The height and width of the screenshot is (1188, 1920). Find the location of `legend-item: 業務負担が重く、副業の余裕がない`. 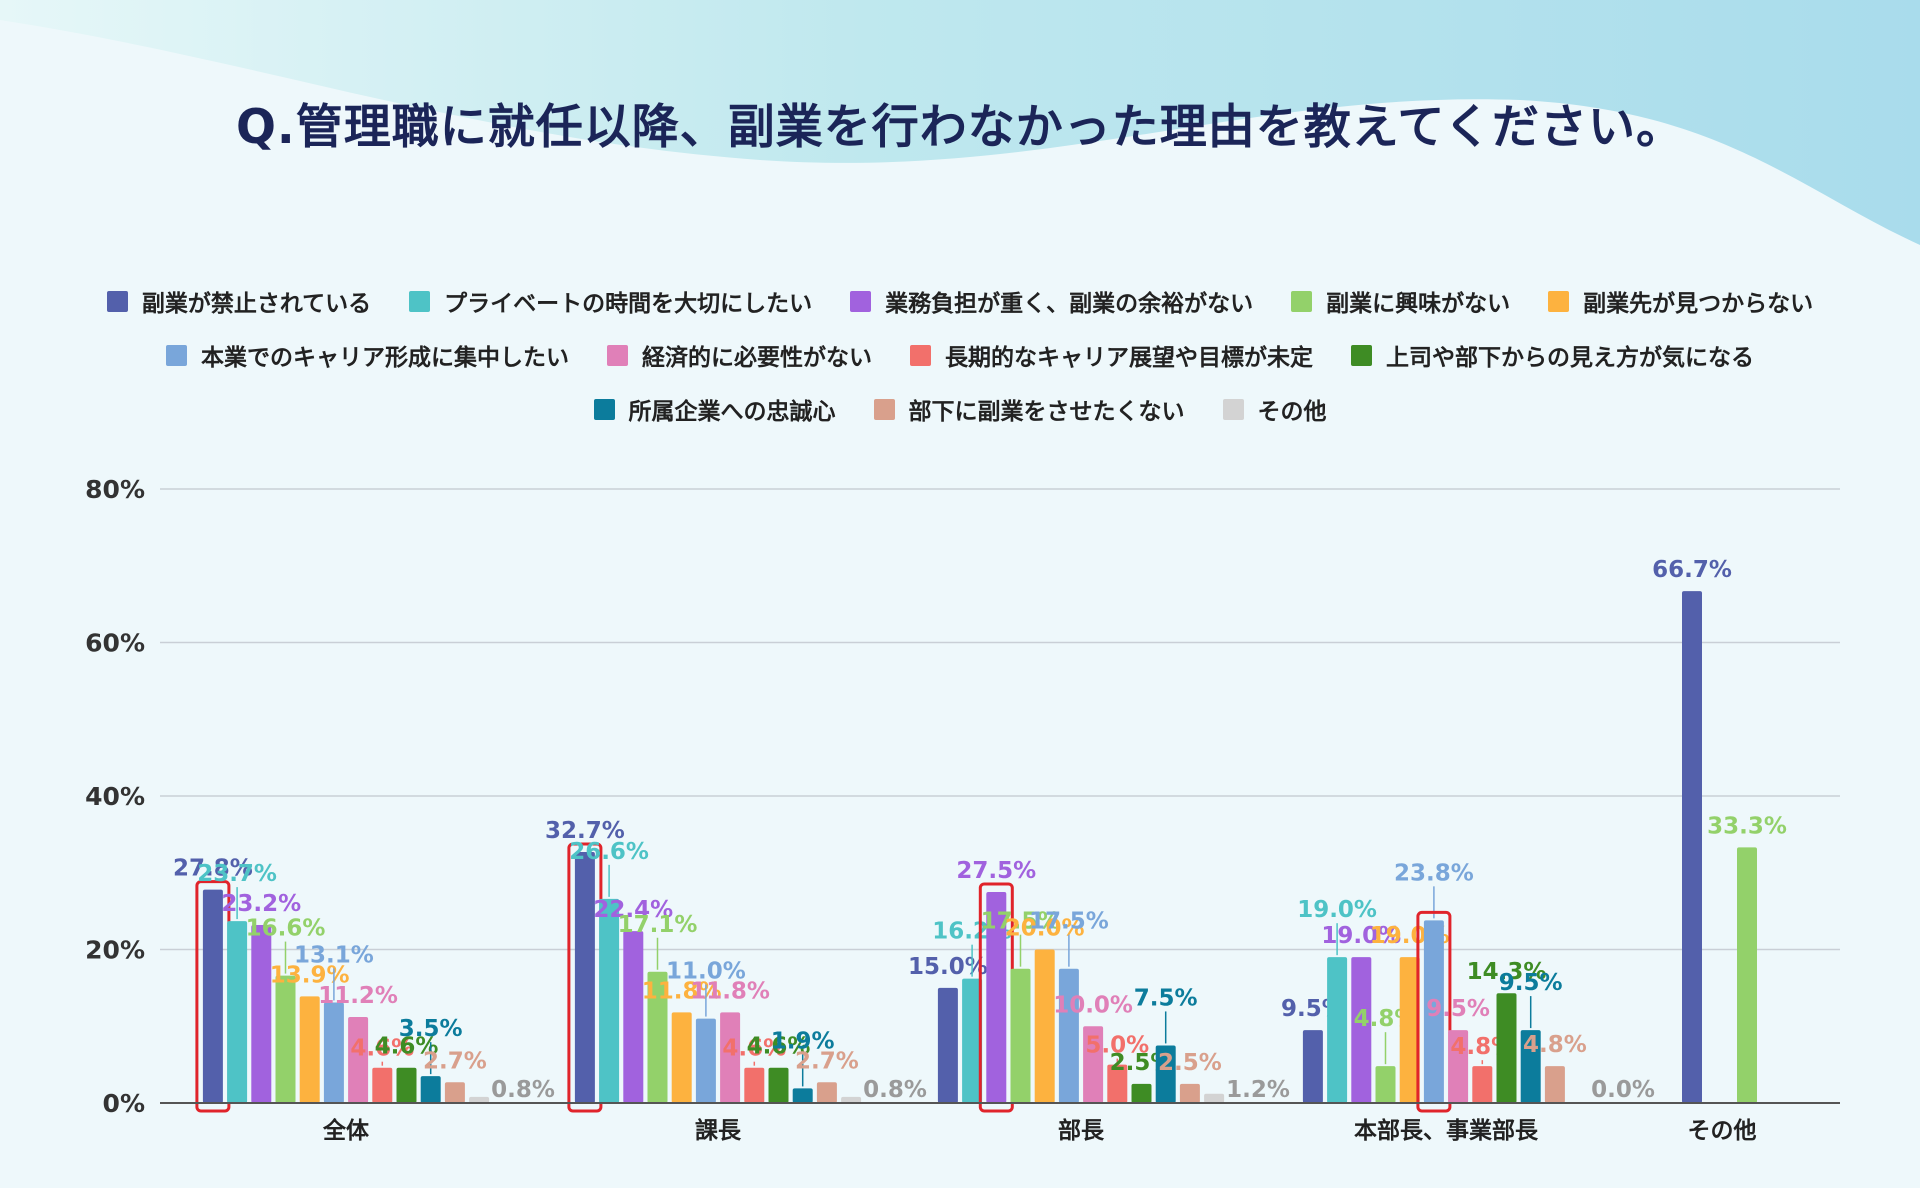

legend-item: 業務負担が重く、副業の余裕がない is located at coordinates (1051, 301).